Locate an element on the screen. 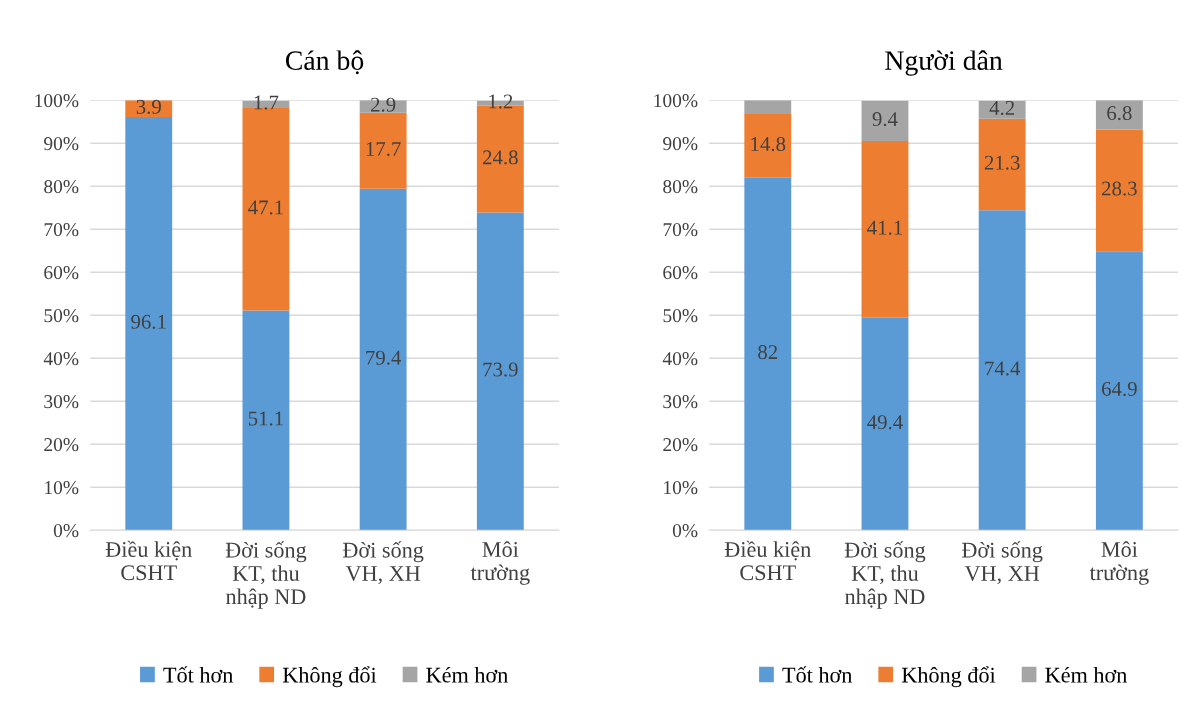 The image size is (1202, 706). data-label: 24.8 is located at coordinates (500, 157).